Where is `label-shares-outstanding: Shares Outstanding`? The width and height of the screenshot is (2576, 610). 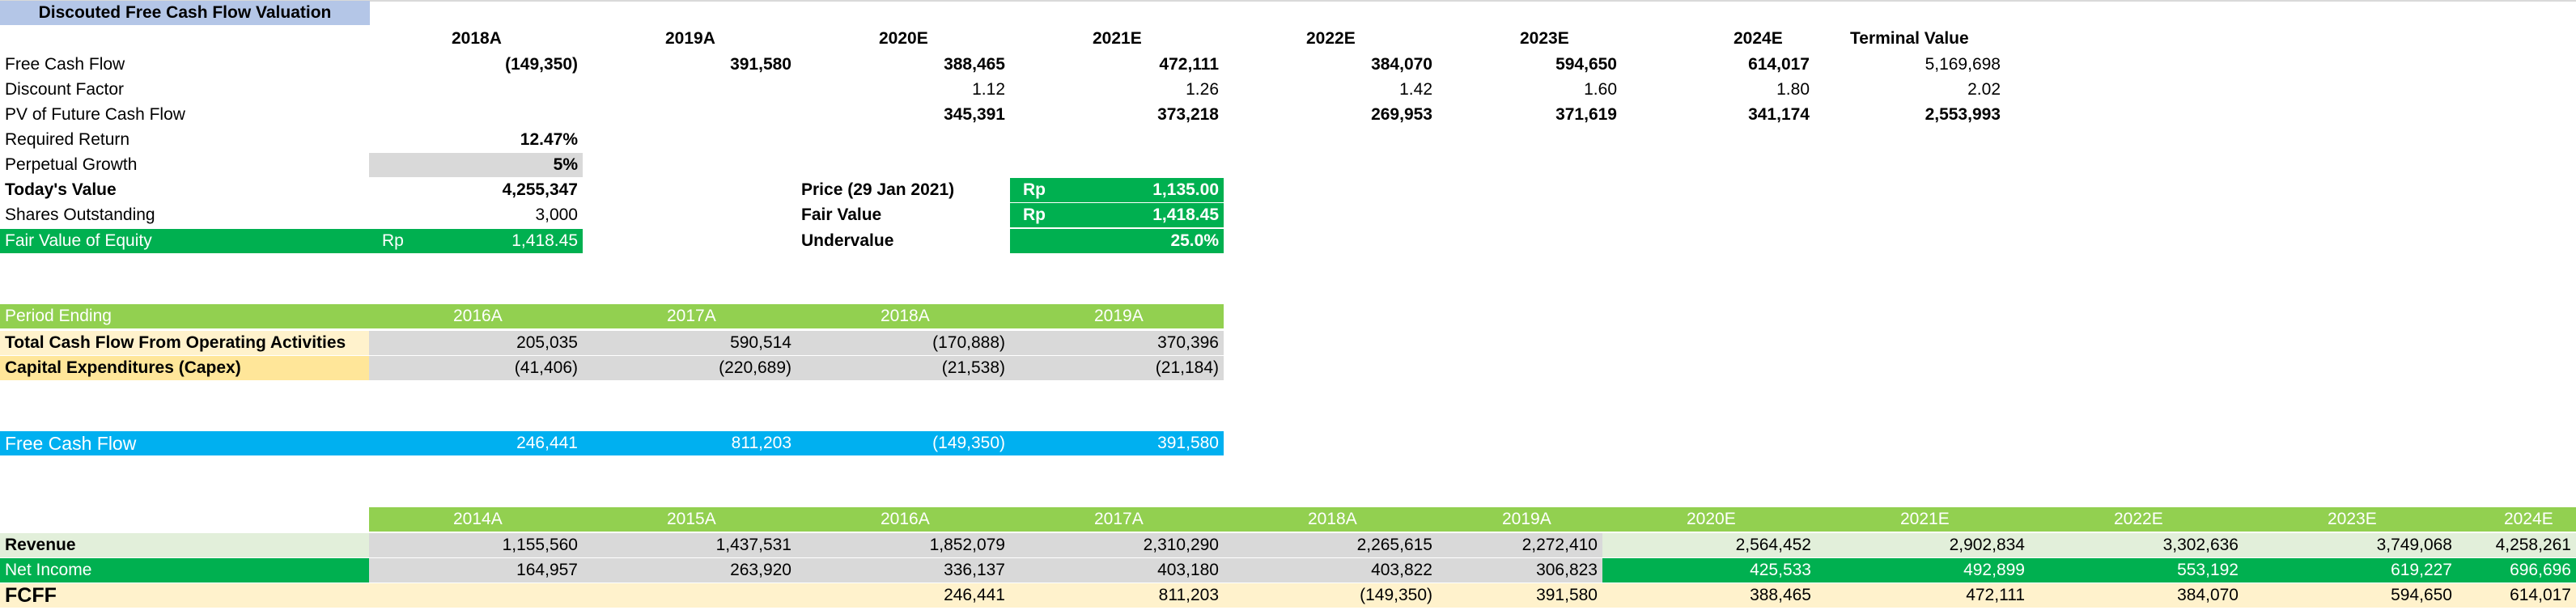 label-shares-outstanding: Shares Outstanding is located at coordinates (80, 214).